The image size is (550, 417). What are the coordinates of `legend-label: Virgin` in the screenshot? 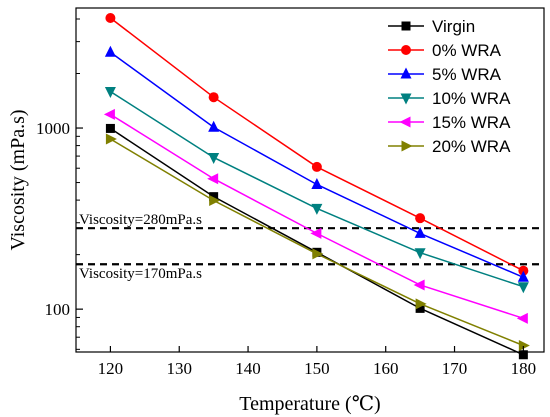 It's located at (453, 26).